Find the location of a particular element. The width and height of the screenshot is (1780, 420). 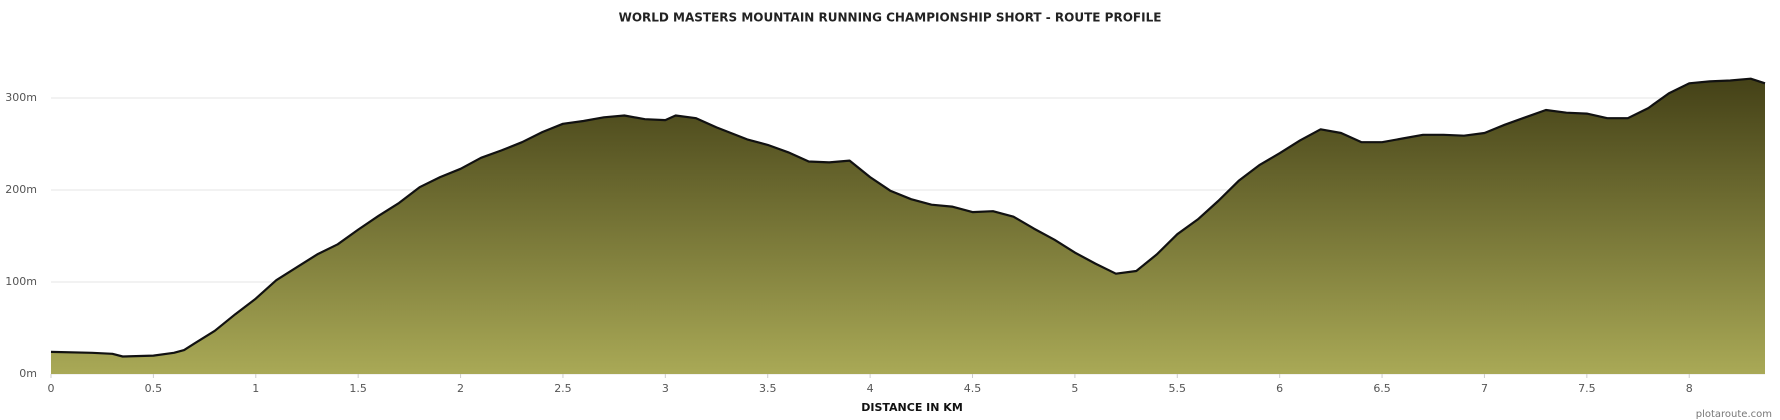

y-tick-label: 0m is located at coordinates (28, 373).